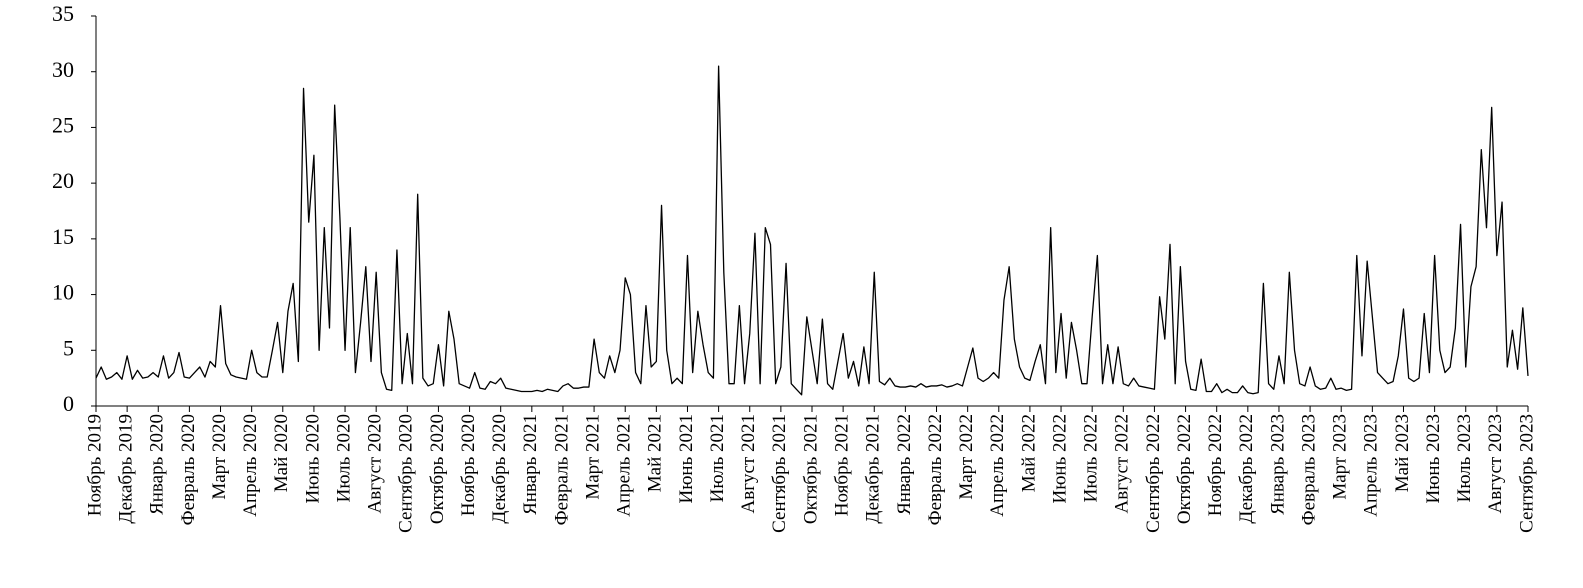 The width and height of the screenshot is (1583, 588). I want to click on x-tick-label: Октябрь 2022, so click(1184, 469).